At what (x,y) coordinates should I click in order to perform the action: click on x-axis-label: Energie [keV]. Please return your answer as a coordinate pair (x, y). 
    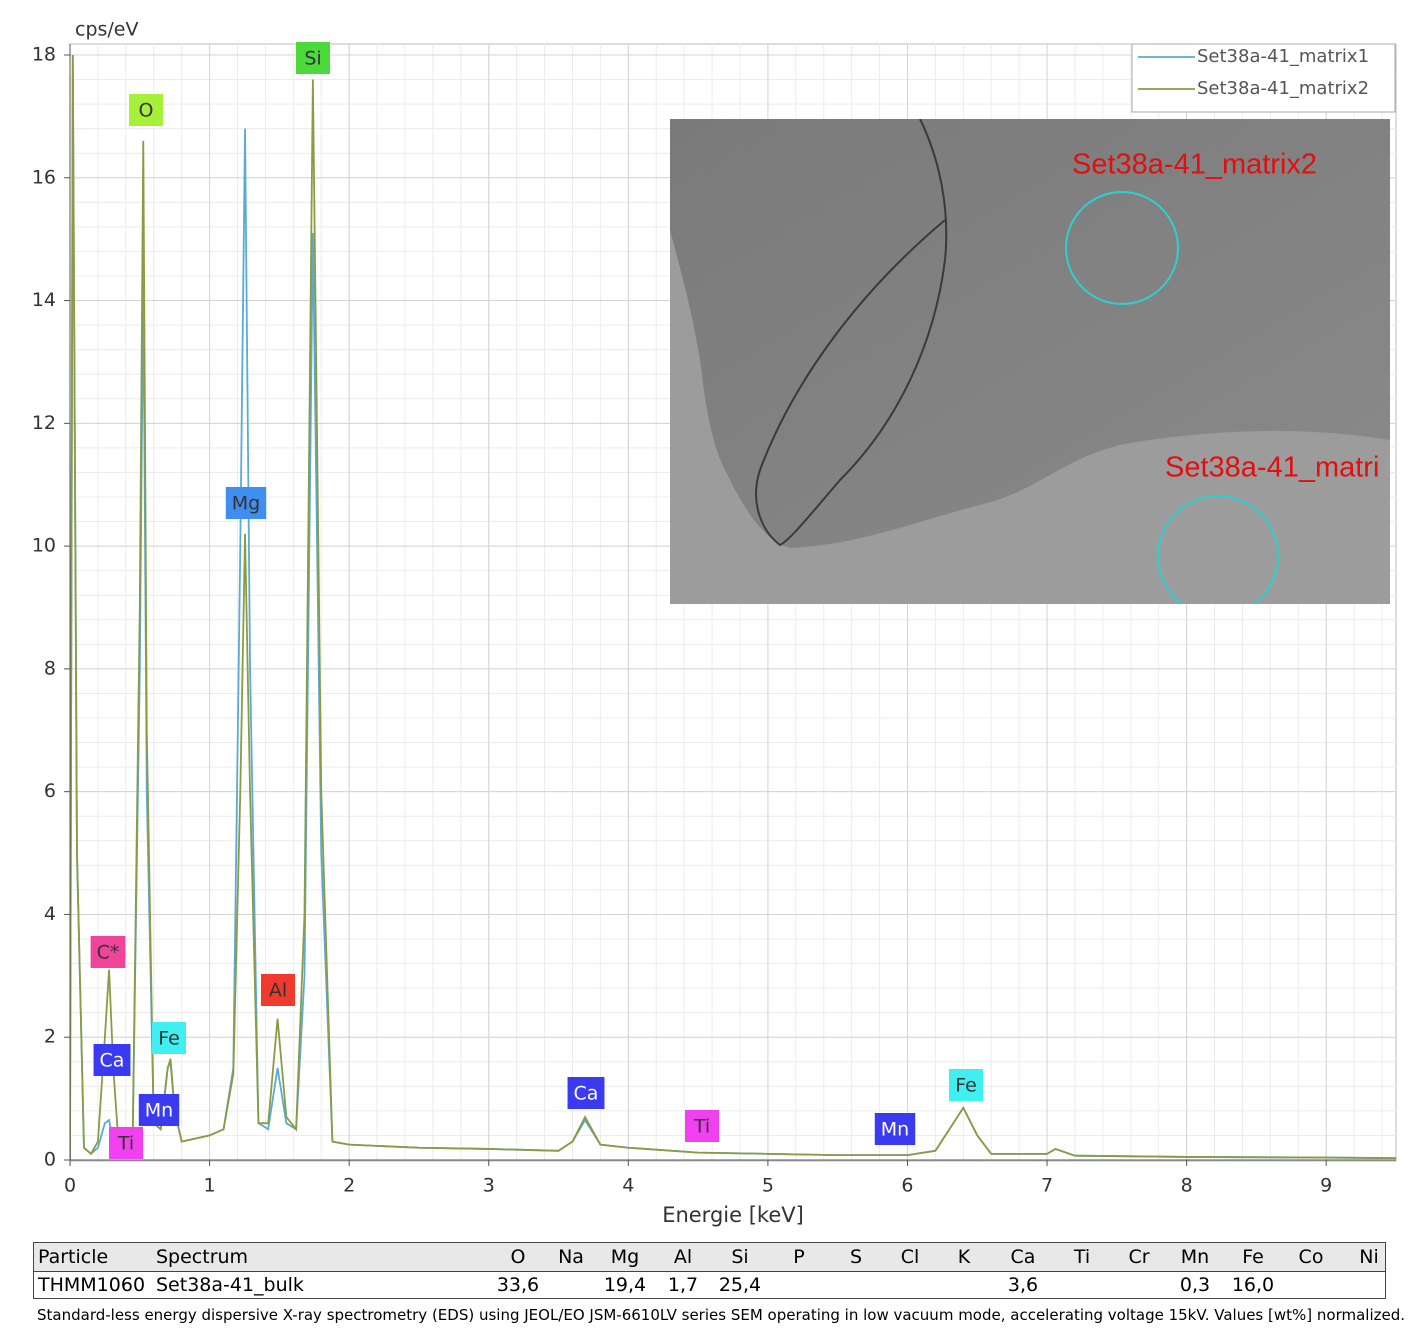
    Looking at the image, I should click on (733, 1215).